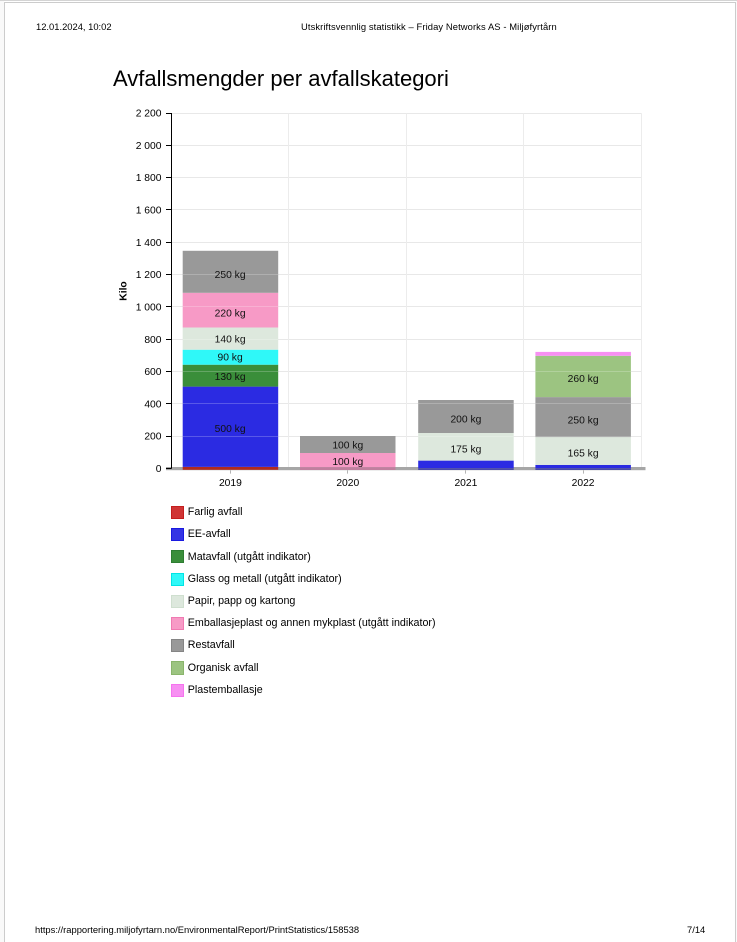 This screenshot has width=737, height=942. I want to click on svg-text: 2020, so click(347, 483).